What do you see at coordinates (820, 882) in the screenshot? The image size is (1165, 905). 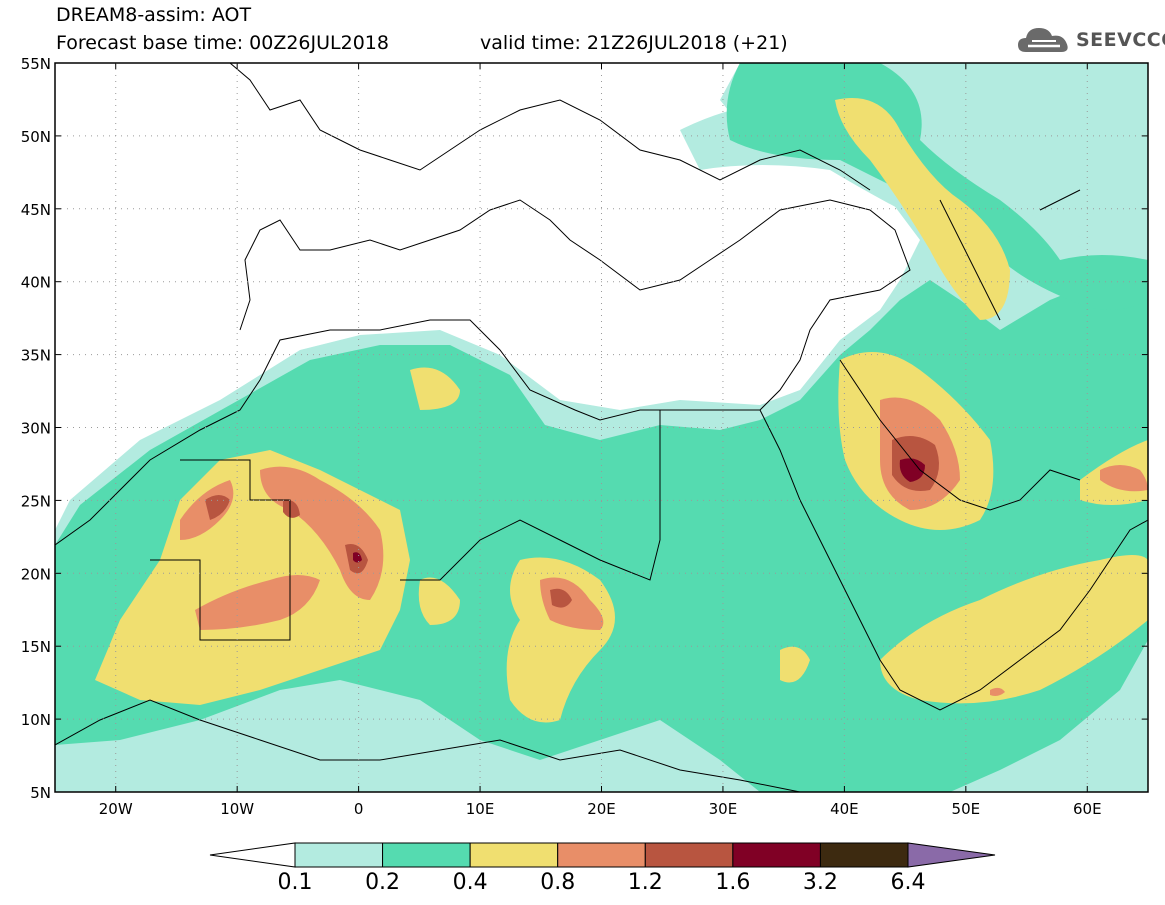 I see `colorbar-level-label: 3.2` at bounding box center [820, 882].